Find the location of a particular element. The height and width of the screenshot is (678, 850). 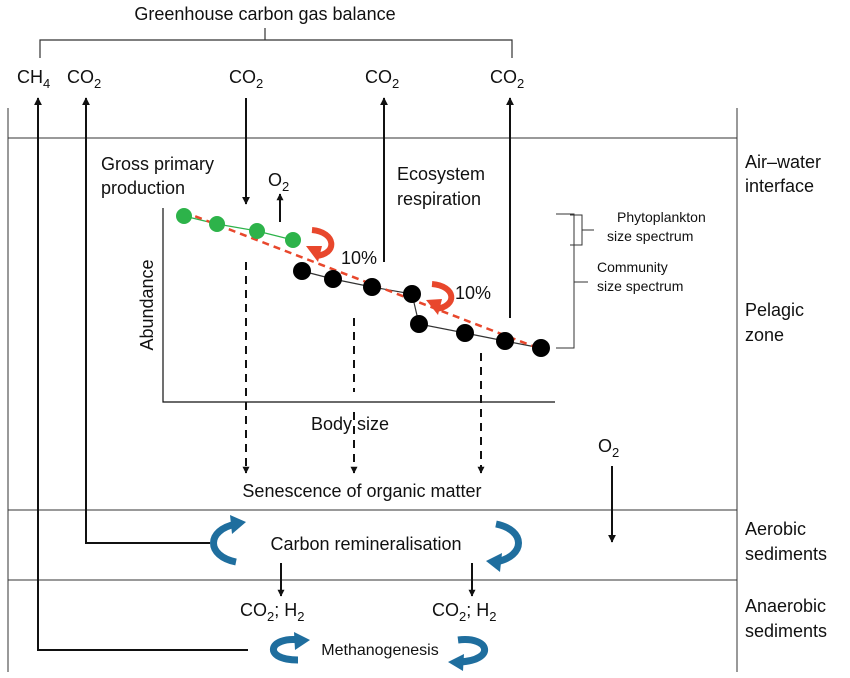

co2-h2-label-1: CO2; H2 is located at coordinates (272, 612).